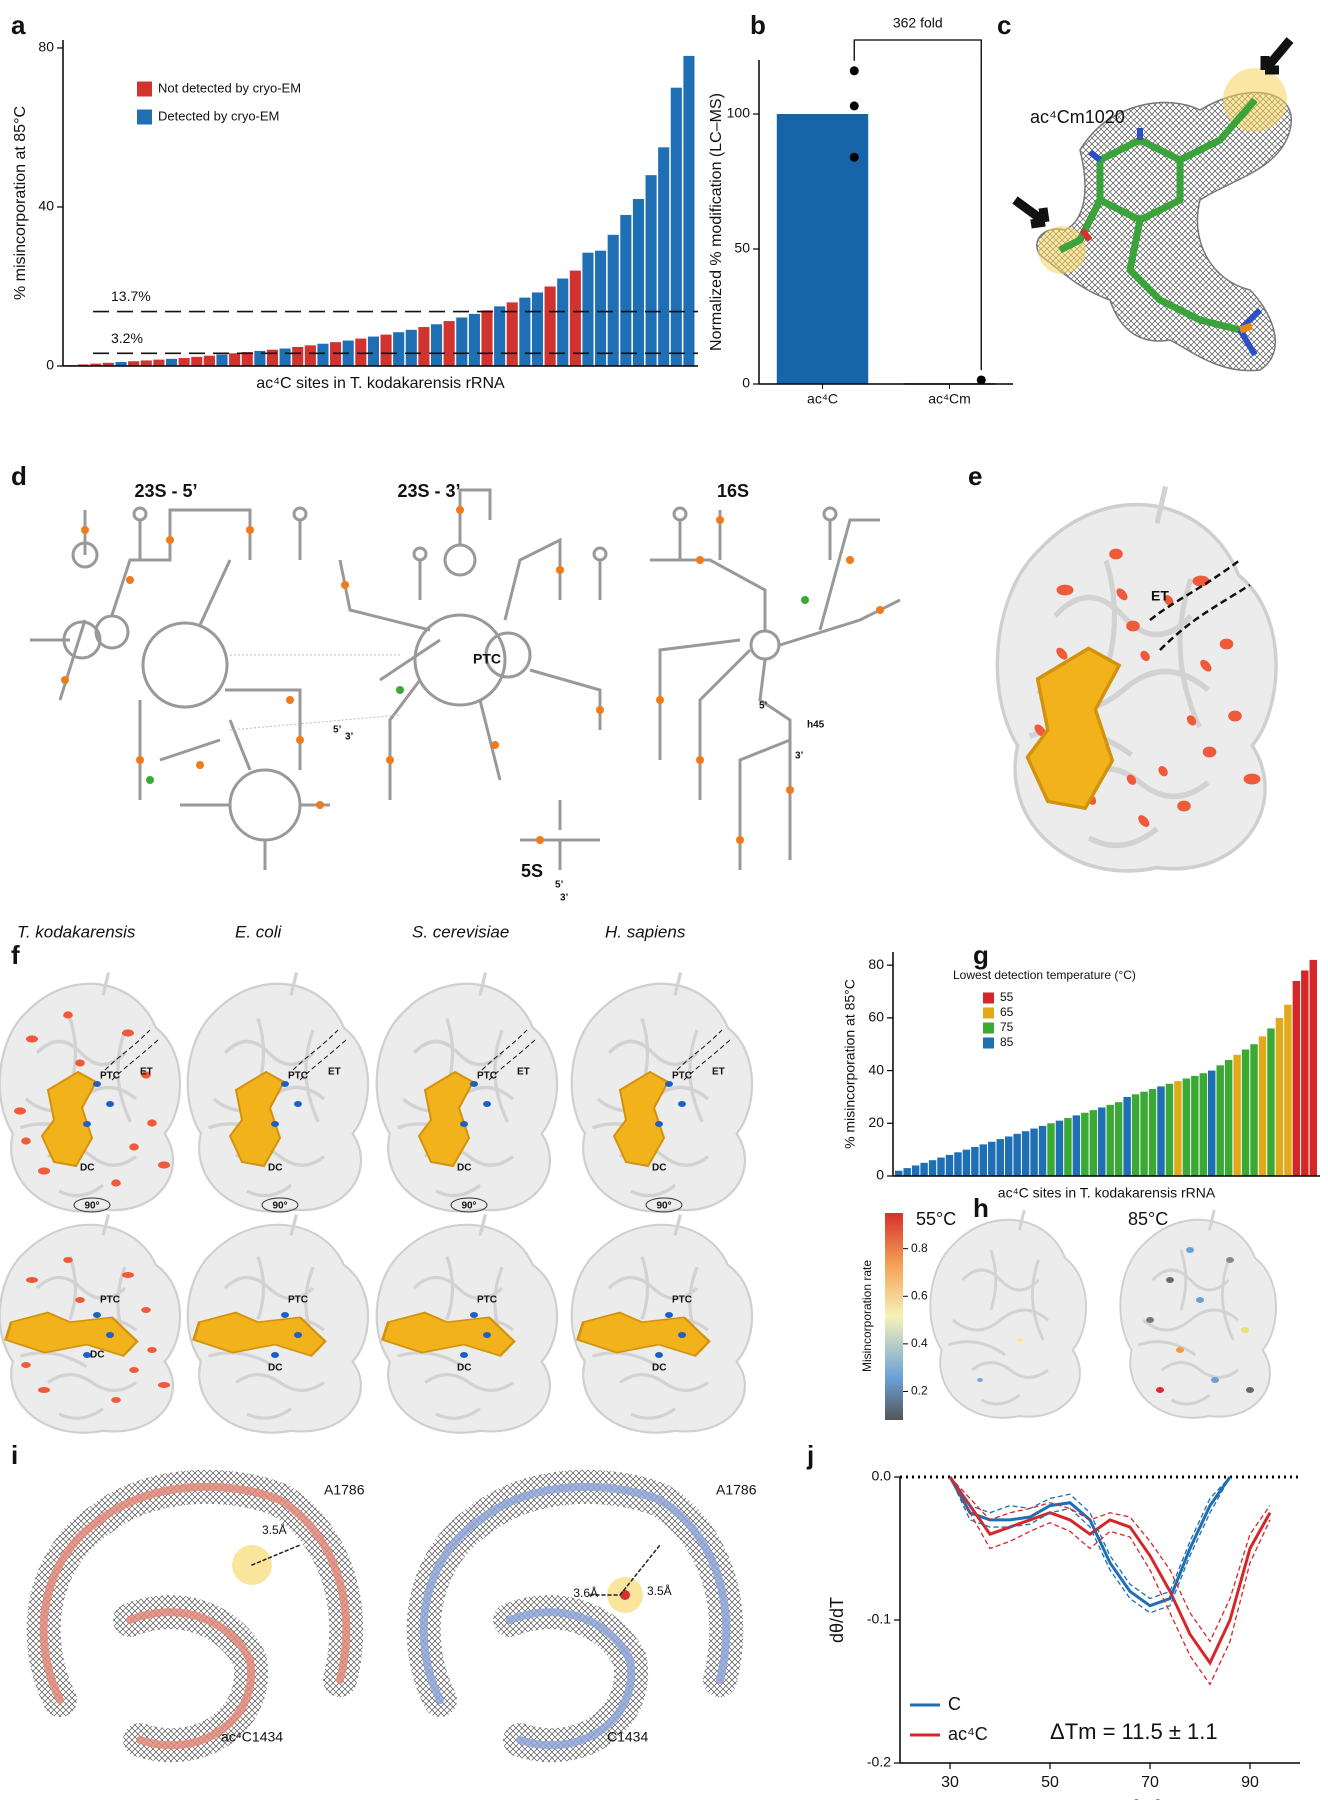  What do you see at coordinates (218, 115) in the screenshot?
I see `legend-label: Detected by cryo-EM` at bounding box center [218, 115].